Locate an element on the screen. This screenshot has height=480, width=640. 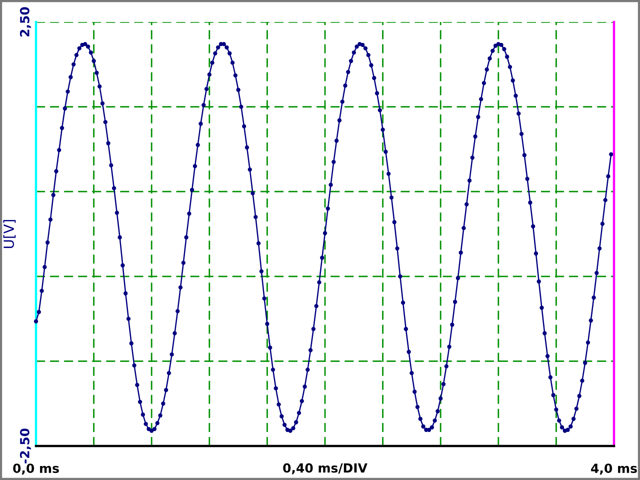
y-axis-title: U[V] is located at coordinates (9, 234).